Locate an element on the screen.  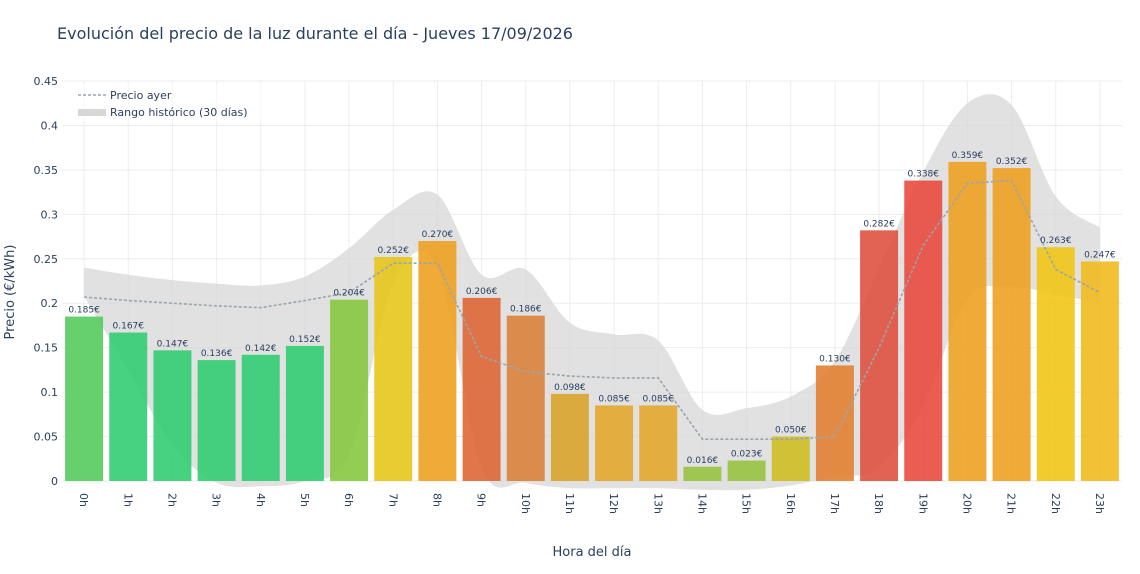
bar-20h is located at coordinates (967, 321).